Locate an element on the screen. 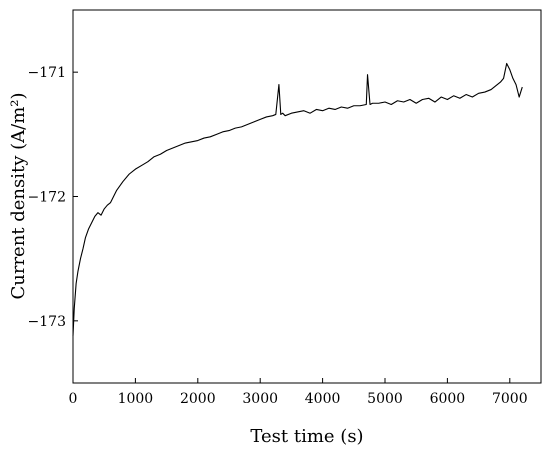 Image resolution: width=550 pixels, height=452 pixels. x-tick-label: 6000 is located at coordinates (448, 399).